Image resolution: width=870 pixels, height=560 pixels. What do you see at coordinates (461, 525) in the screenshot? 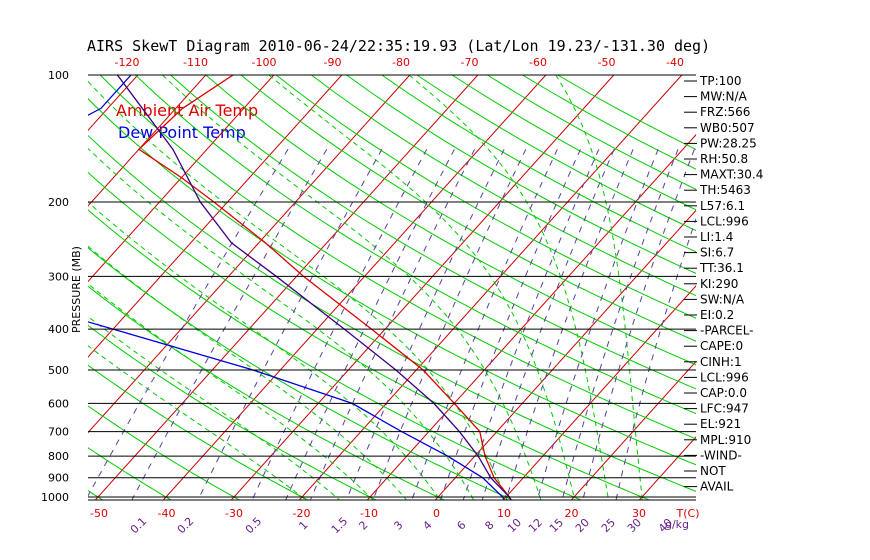
I see `mixing-ratio-tick-label: 6` at bounding box center [461, 525].